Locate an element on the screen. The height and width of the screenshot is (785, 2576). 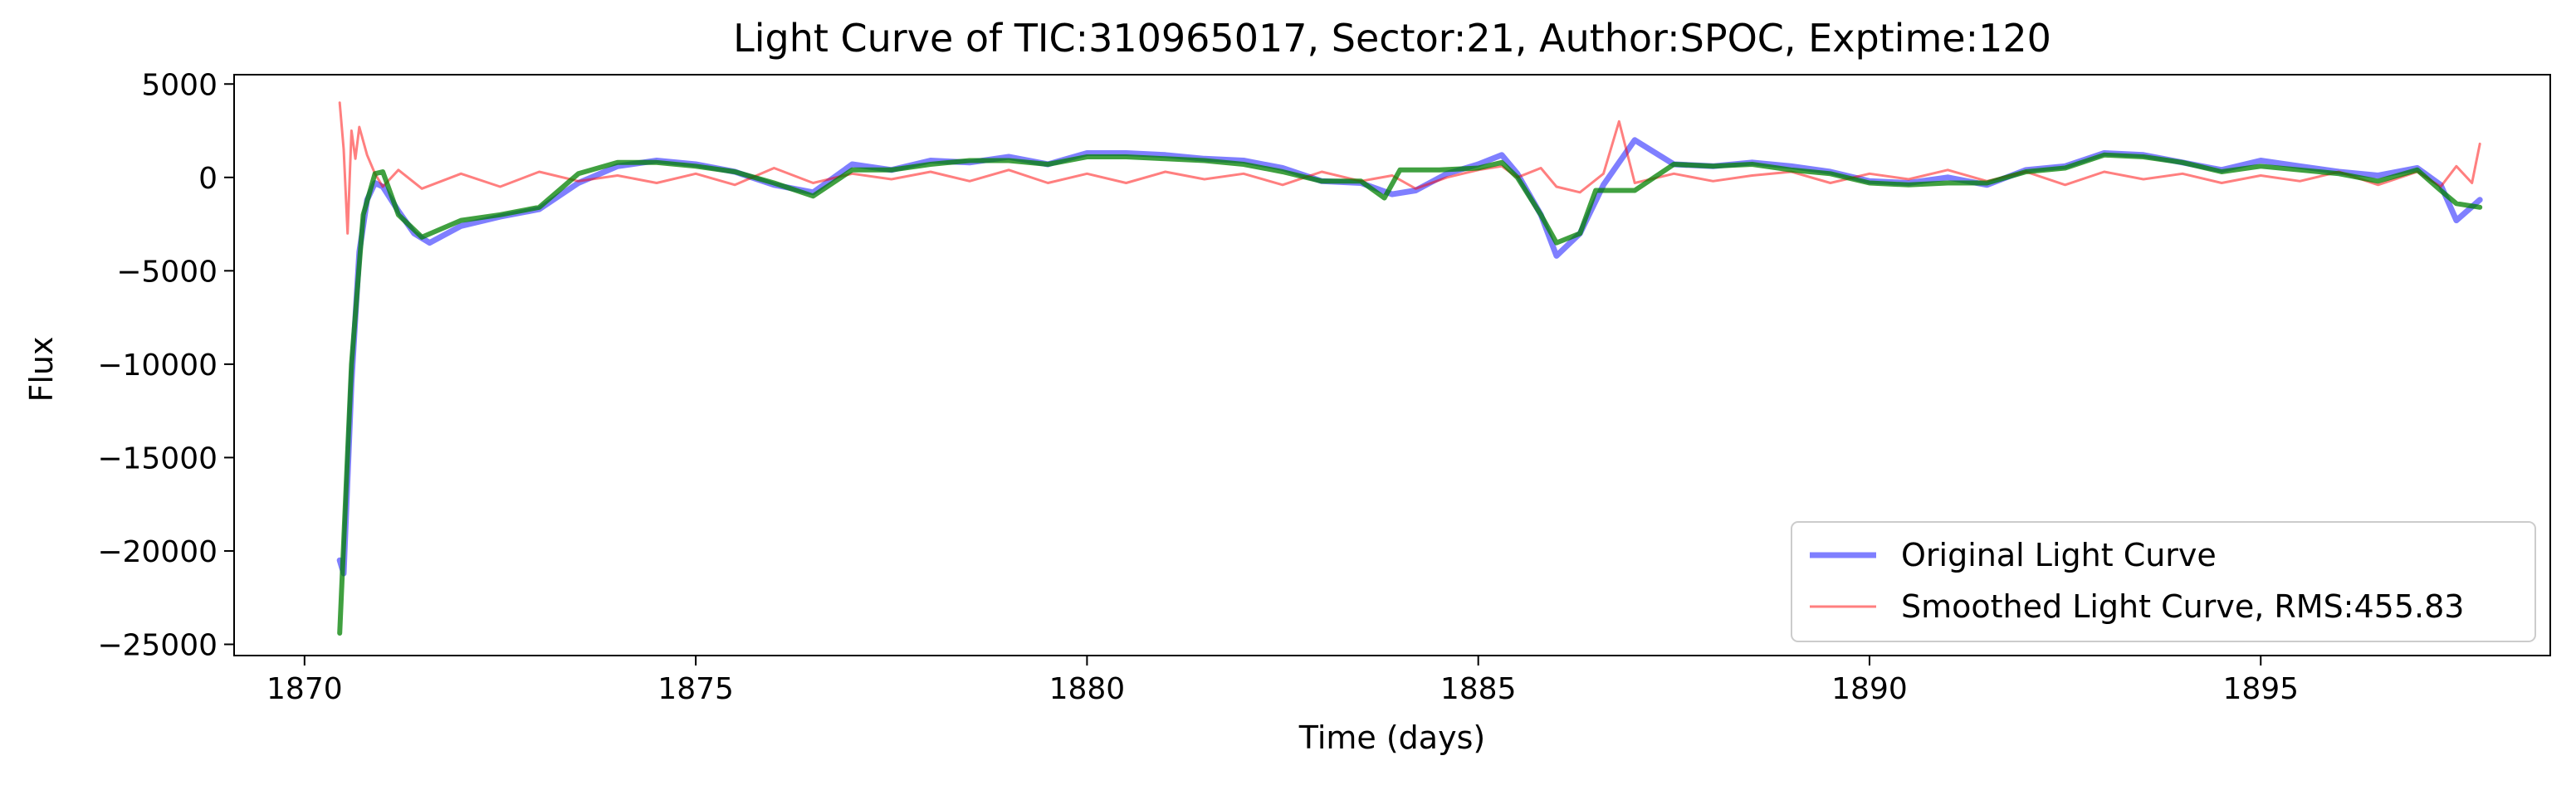
x-tick-label: 1885 is located at coordinates (1478, 689).